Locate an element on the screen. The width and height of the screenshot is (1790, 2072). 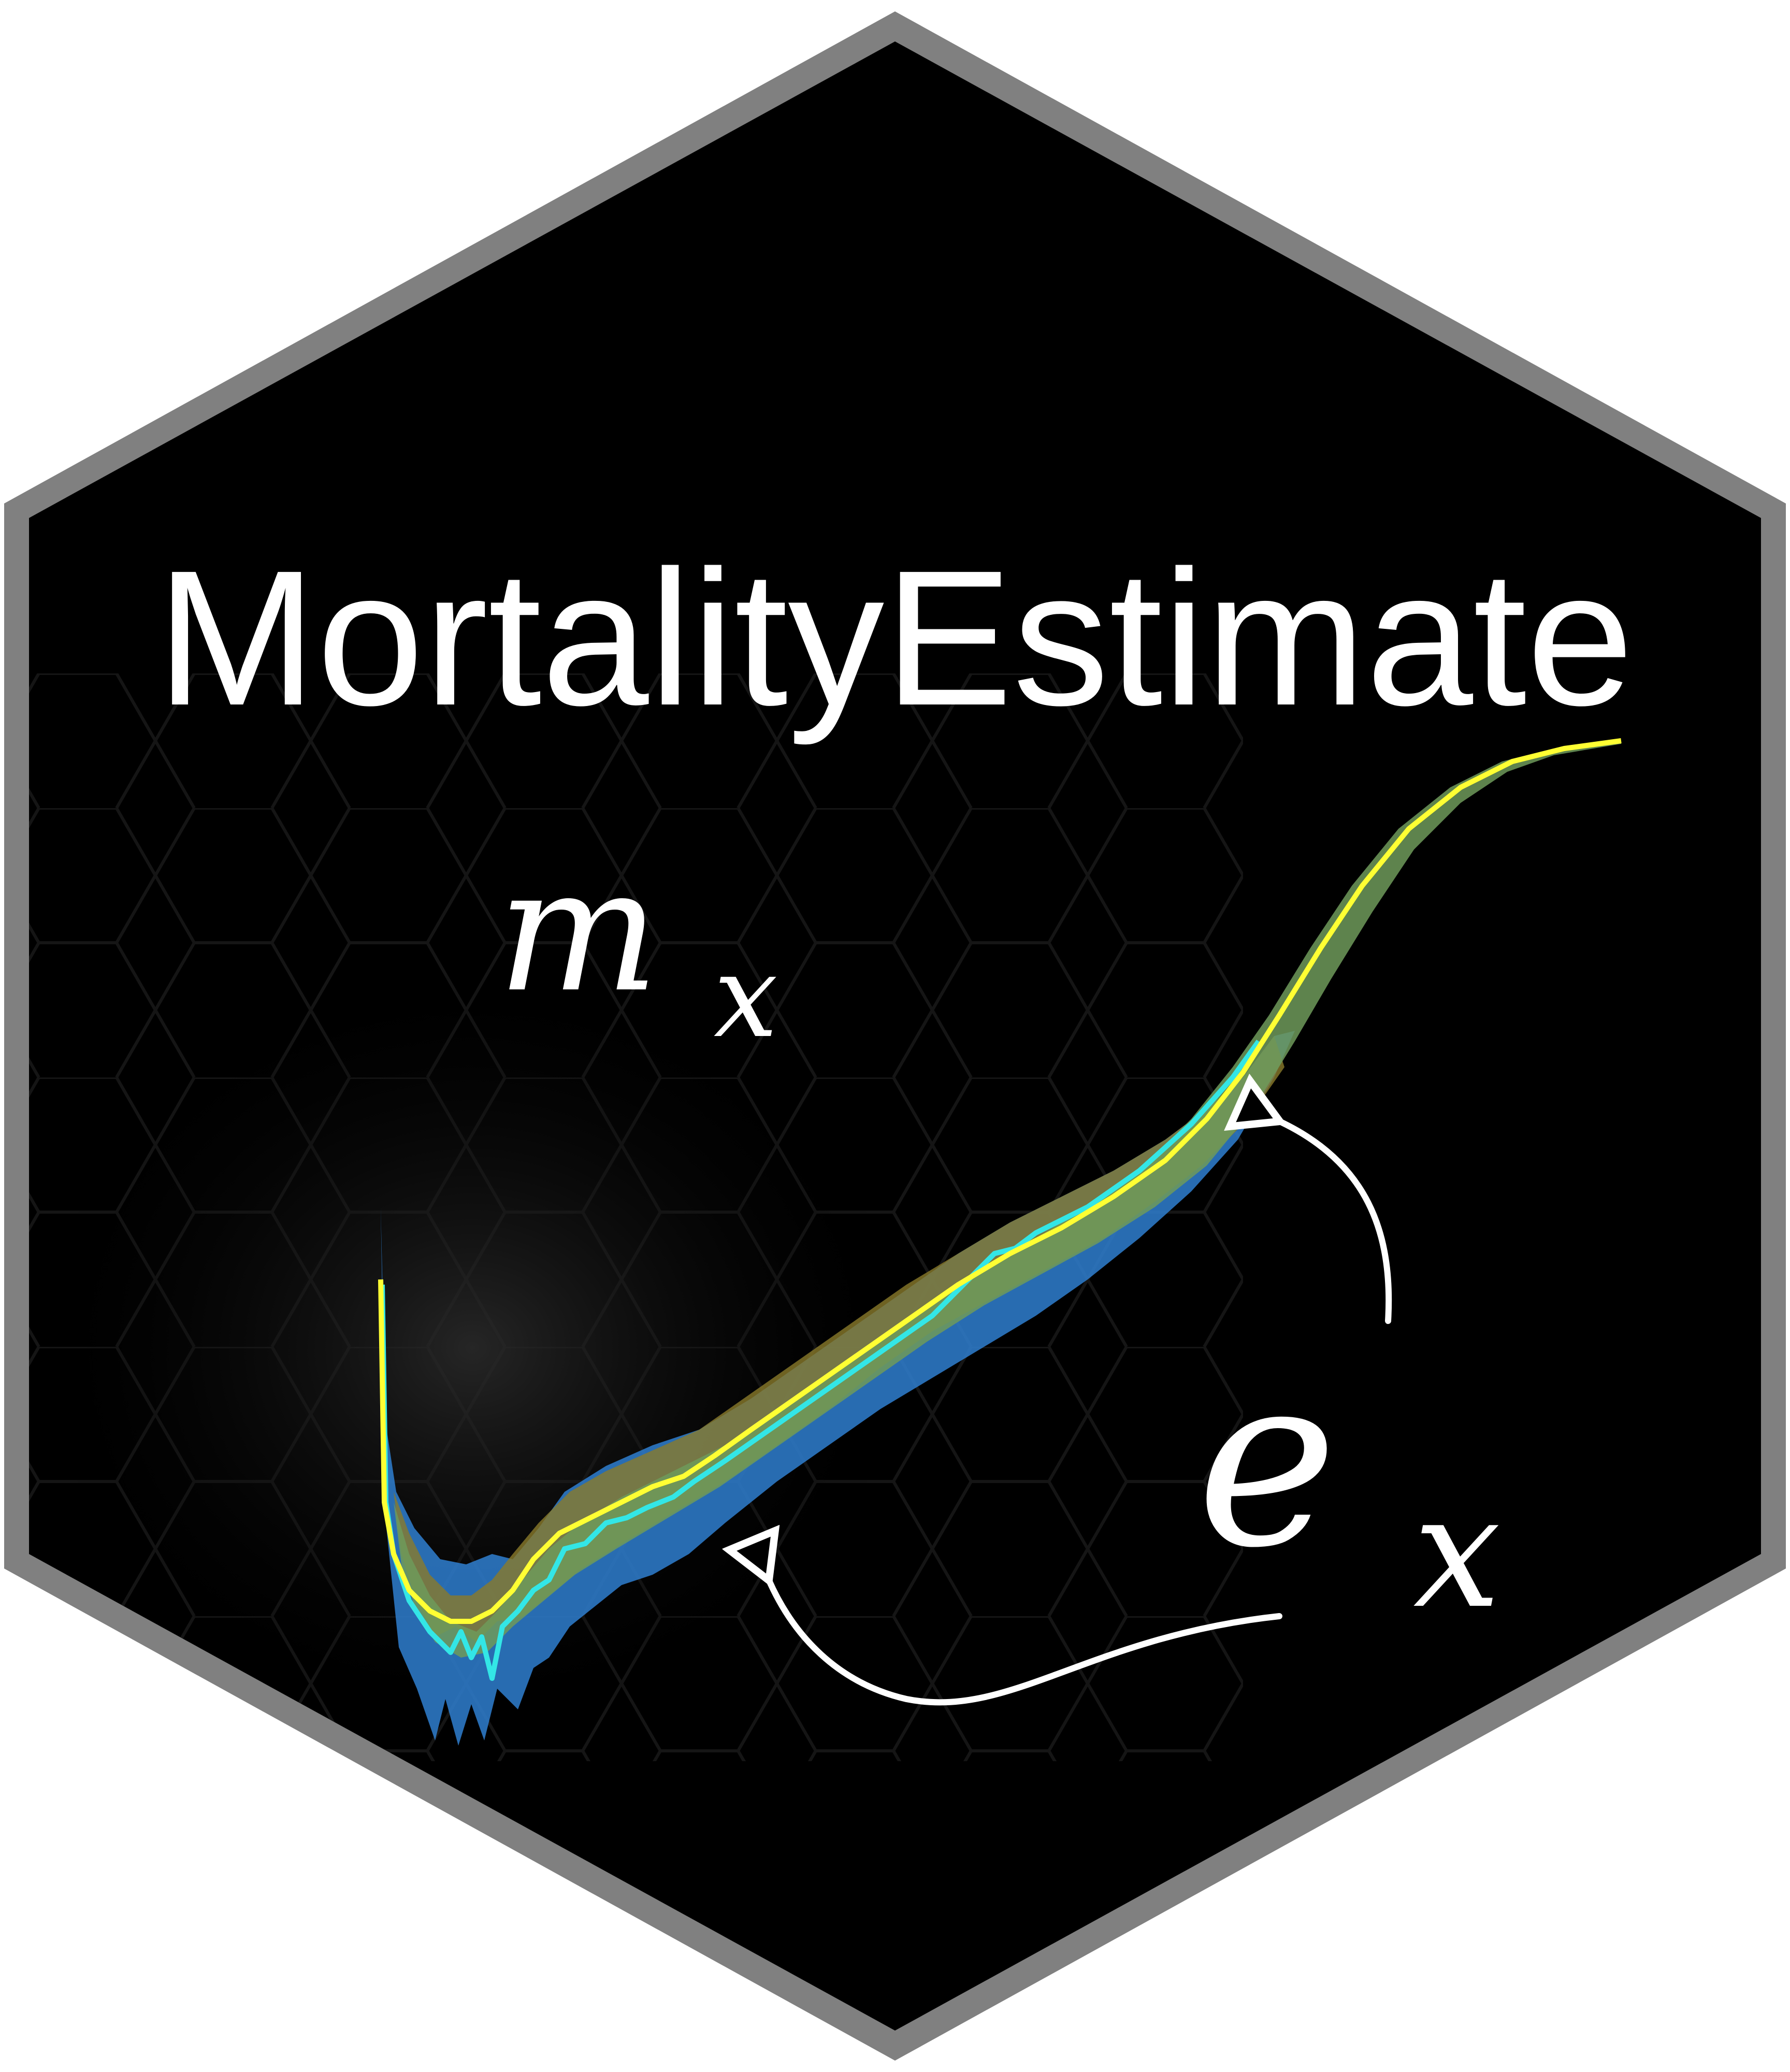
logo-title: MortalityEstimate is located at coordinates (895, 638).